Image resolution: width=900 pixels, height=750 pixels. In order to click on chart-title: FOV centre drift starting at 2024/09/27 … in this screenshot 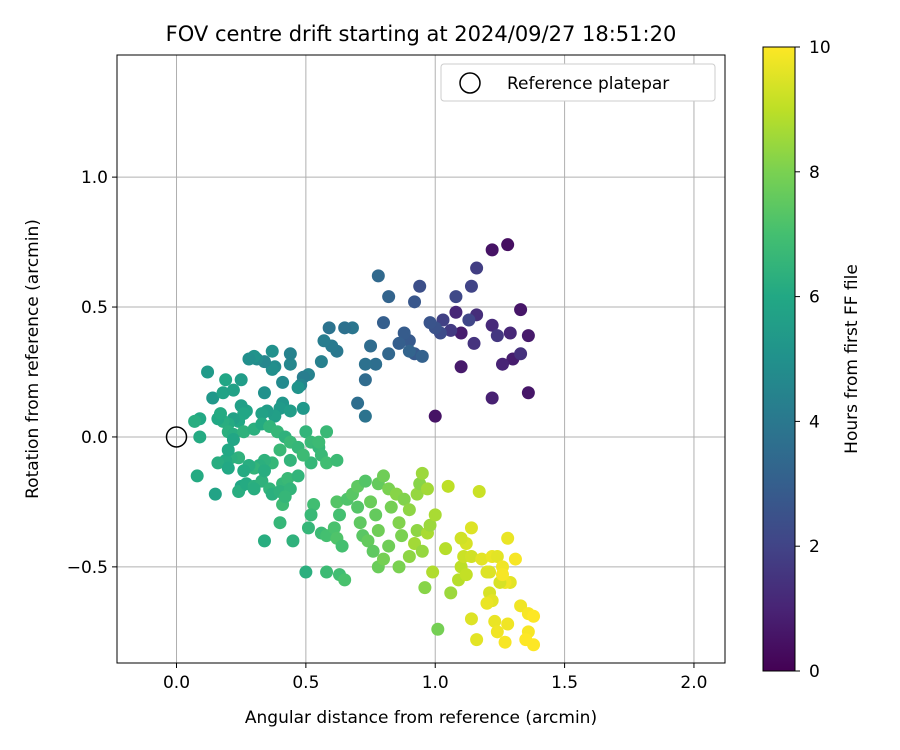, I will do `click(421, 34)`.